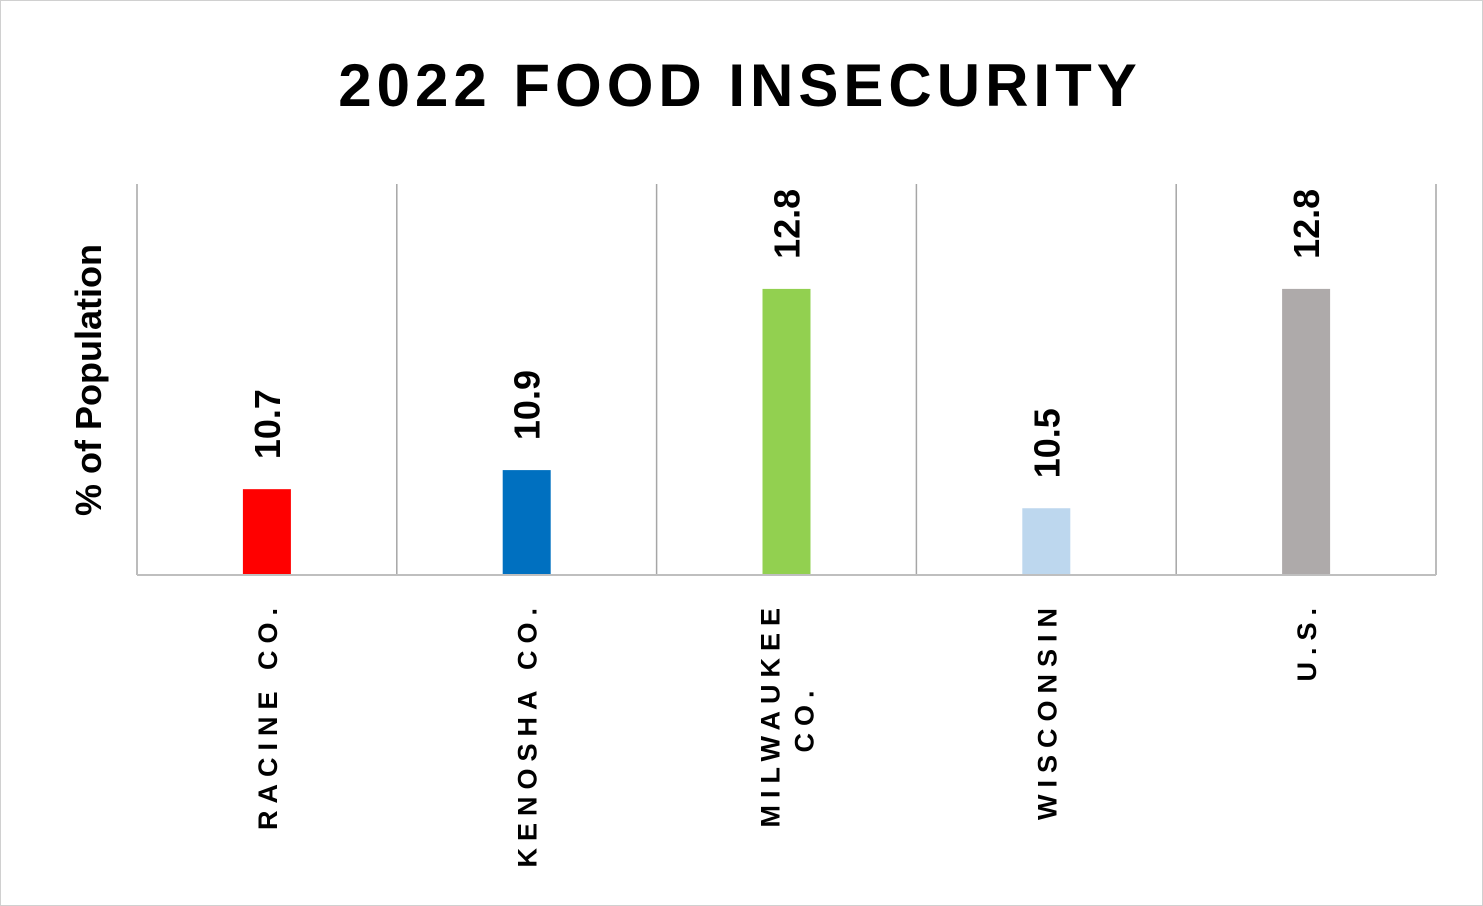 This screenshot has height=906, width=1483. I want to click on category-label: CO., so click(805, 717).